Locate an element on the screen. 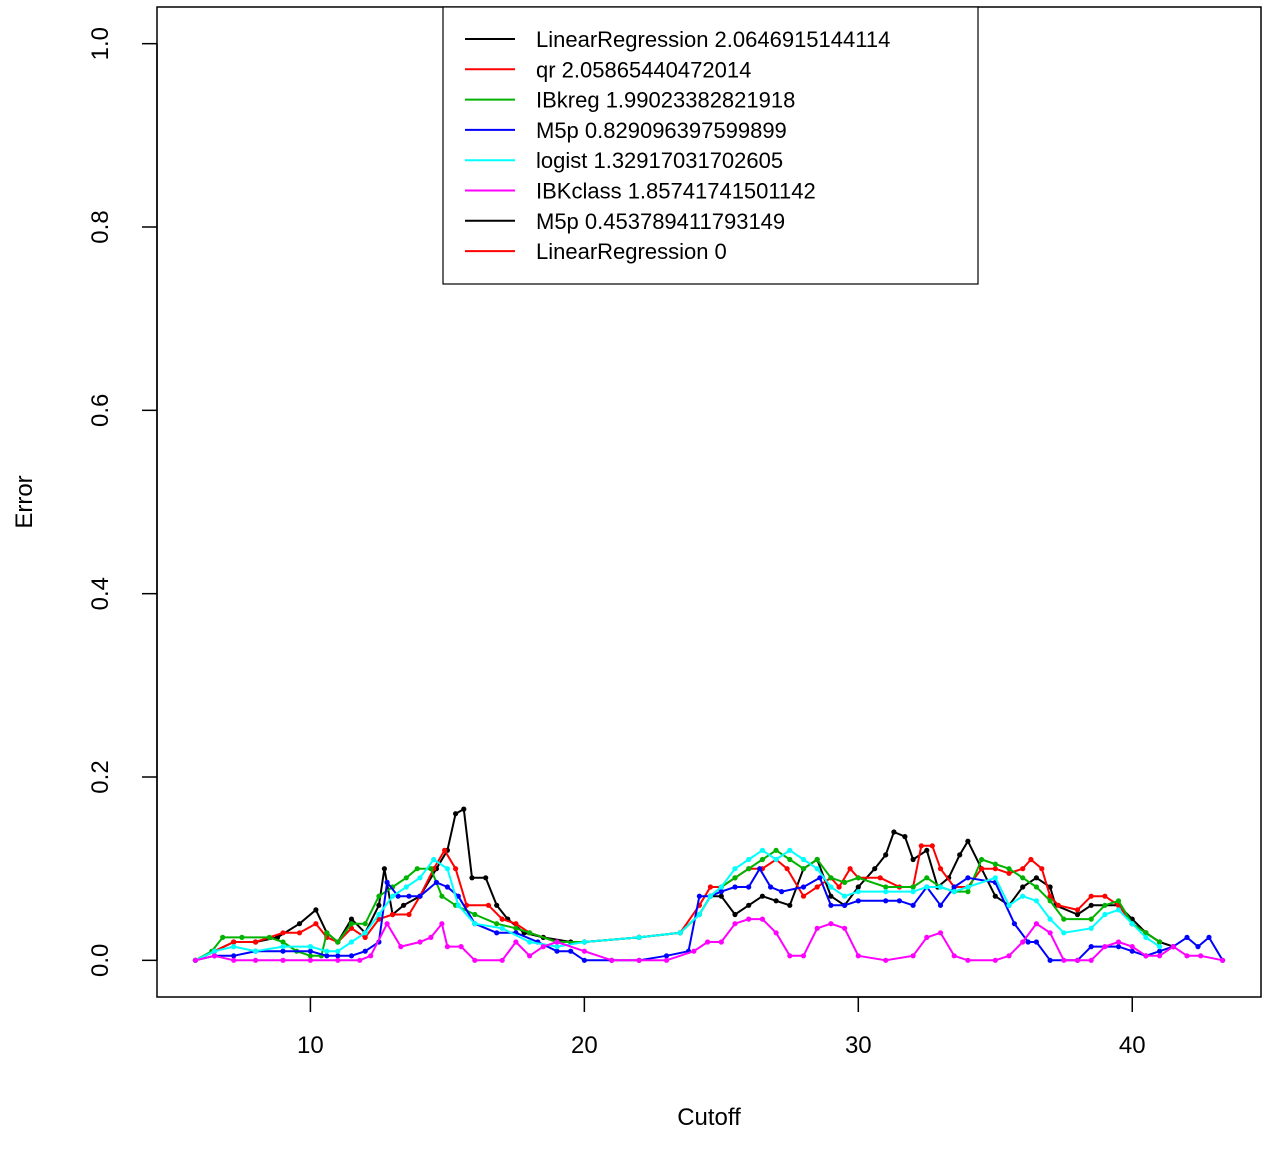 This screenshot has height=1149, width=1271. y-tick-label: 0.2 is located at coordinates (100, 776).